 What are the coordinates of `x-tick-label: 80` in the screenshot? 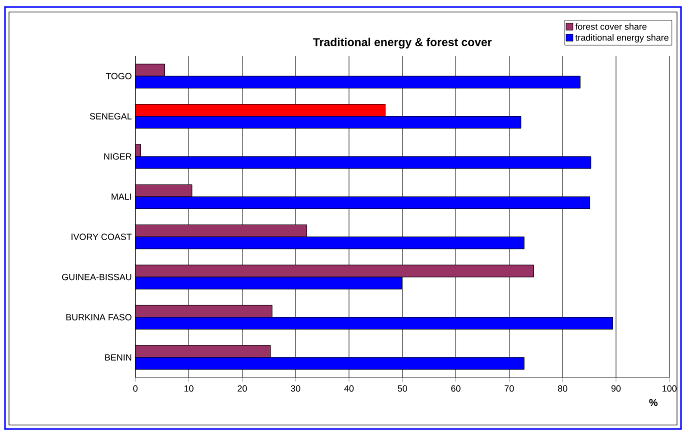 It's located at (563, 388).